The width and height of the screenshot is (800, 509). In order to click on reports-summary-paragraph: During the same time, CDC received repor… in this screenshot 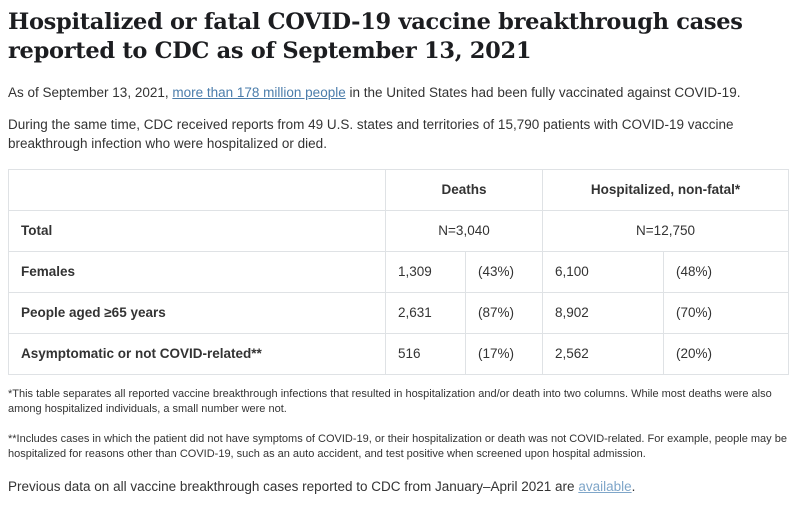, I will do `click(371, 134)`.